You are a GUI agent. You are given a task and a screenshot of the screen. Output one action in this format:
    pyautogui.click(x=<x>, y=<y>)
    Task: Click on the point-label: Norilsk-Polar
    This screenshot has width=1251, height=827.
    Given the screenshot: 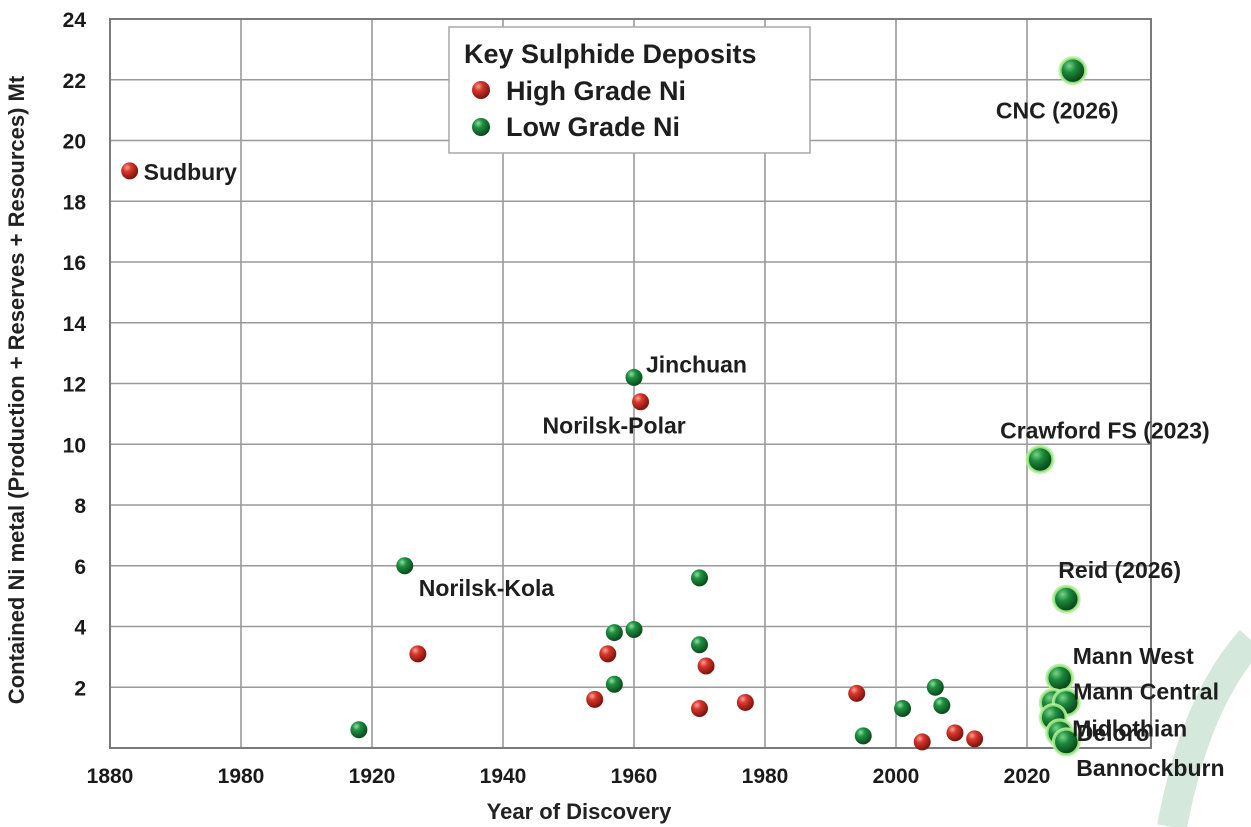 What is the action you would take?
    pyautogui.click(x=614, y=426)
    